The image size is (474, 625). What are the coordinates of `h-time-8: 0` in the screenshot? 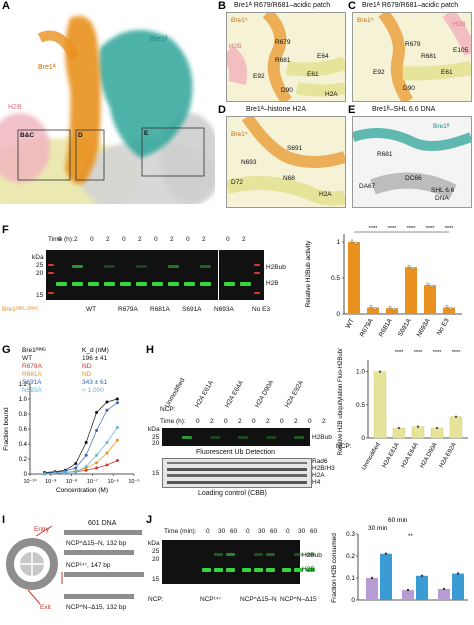 It's located at (310, 421).